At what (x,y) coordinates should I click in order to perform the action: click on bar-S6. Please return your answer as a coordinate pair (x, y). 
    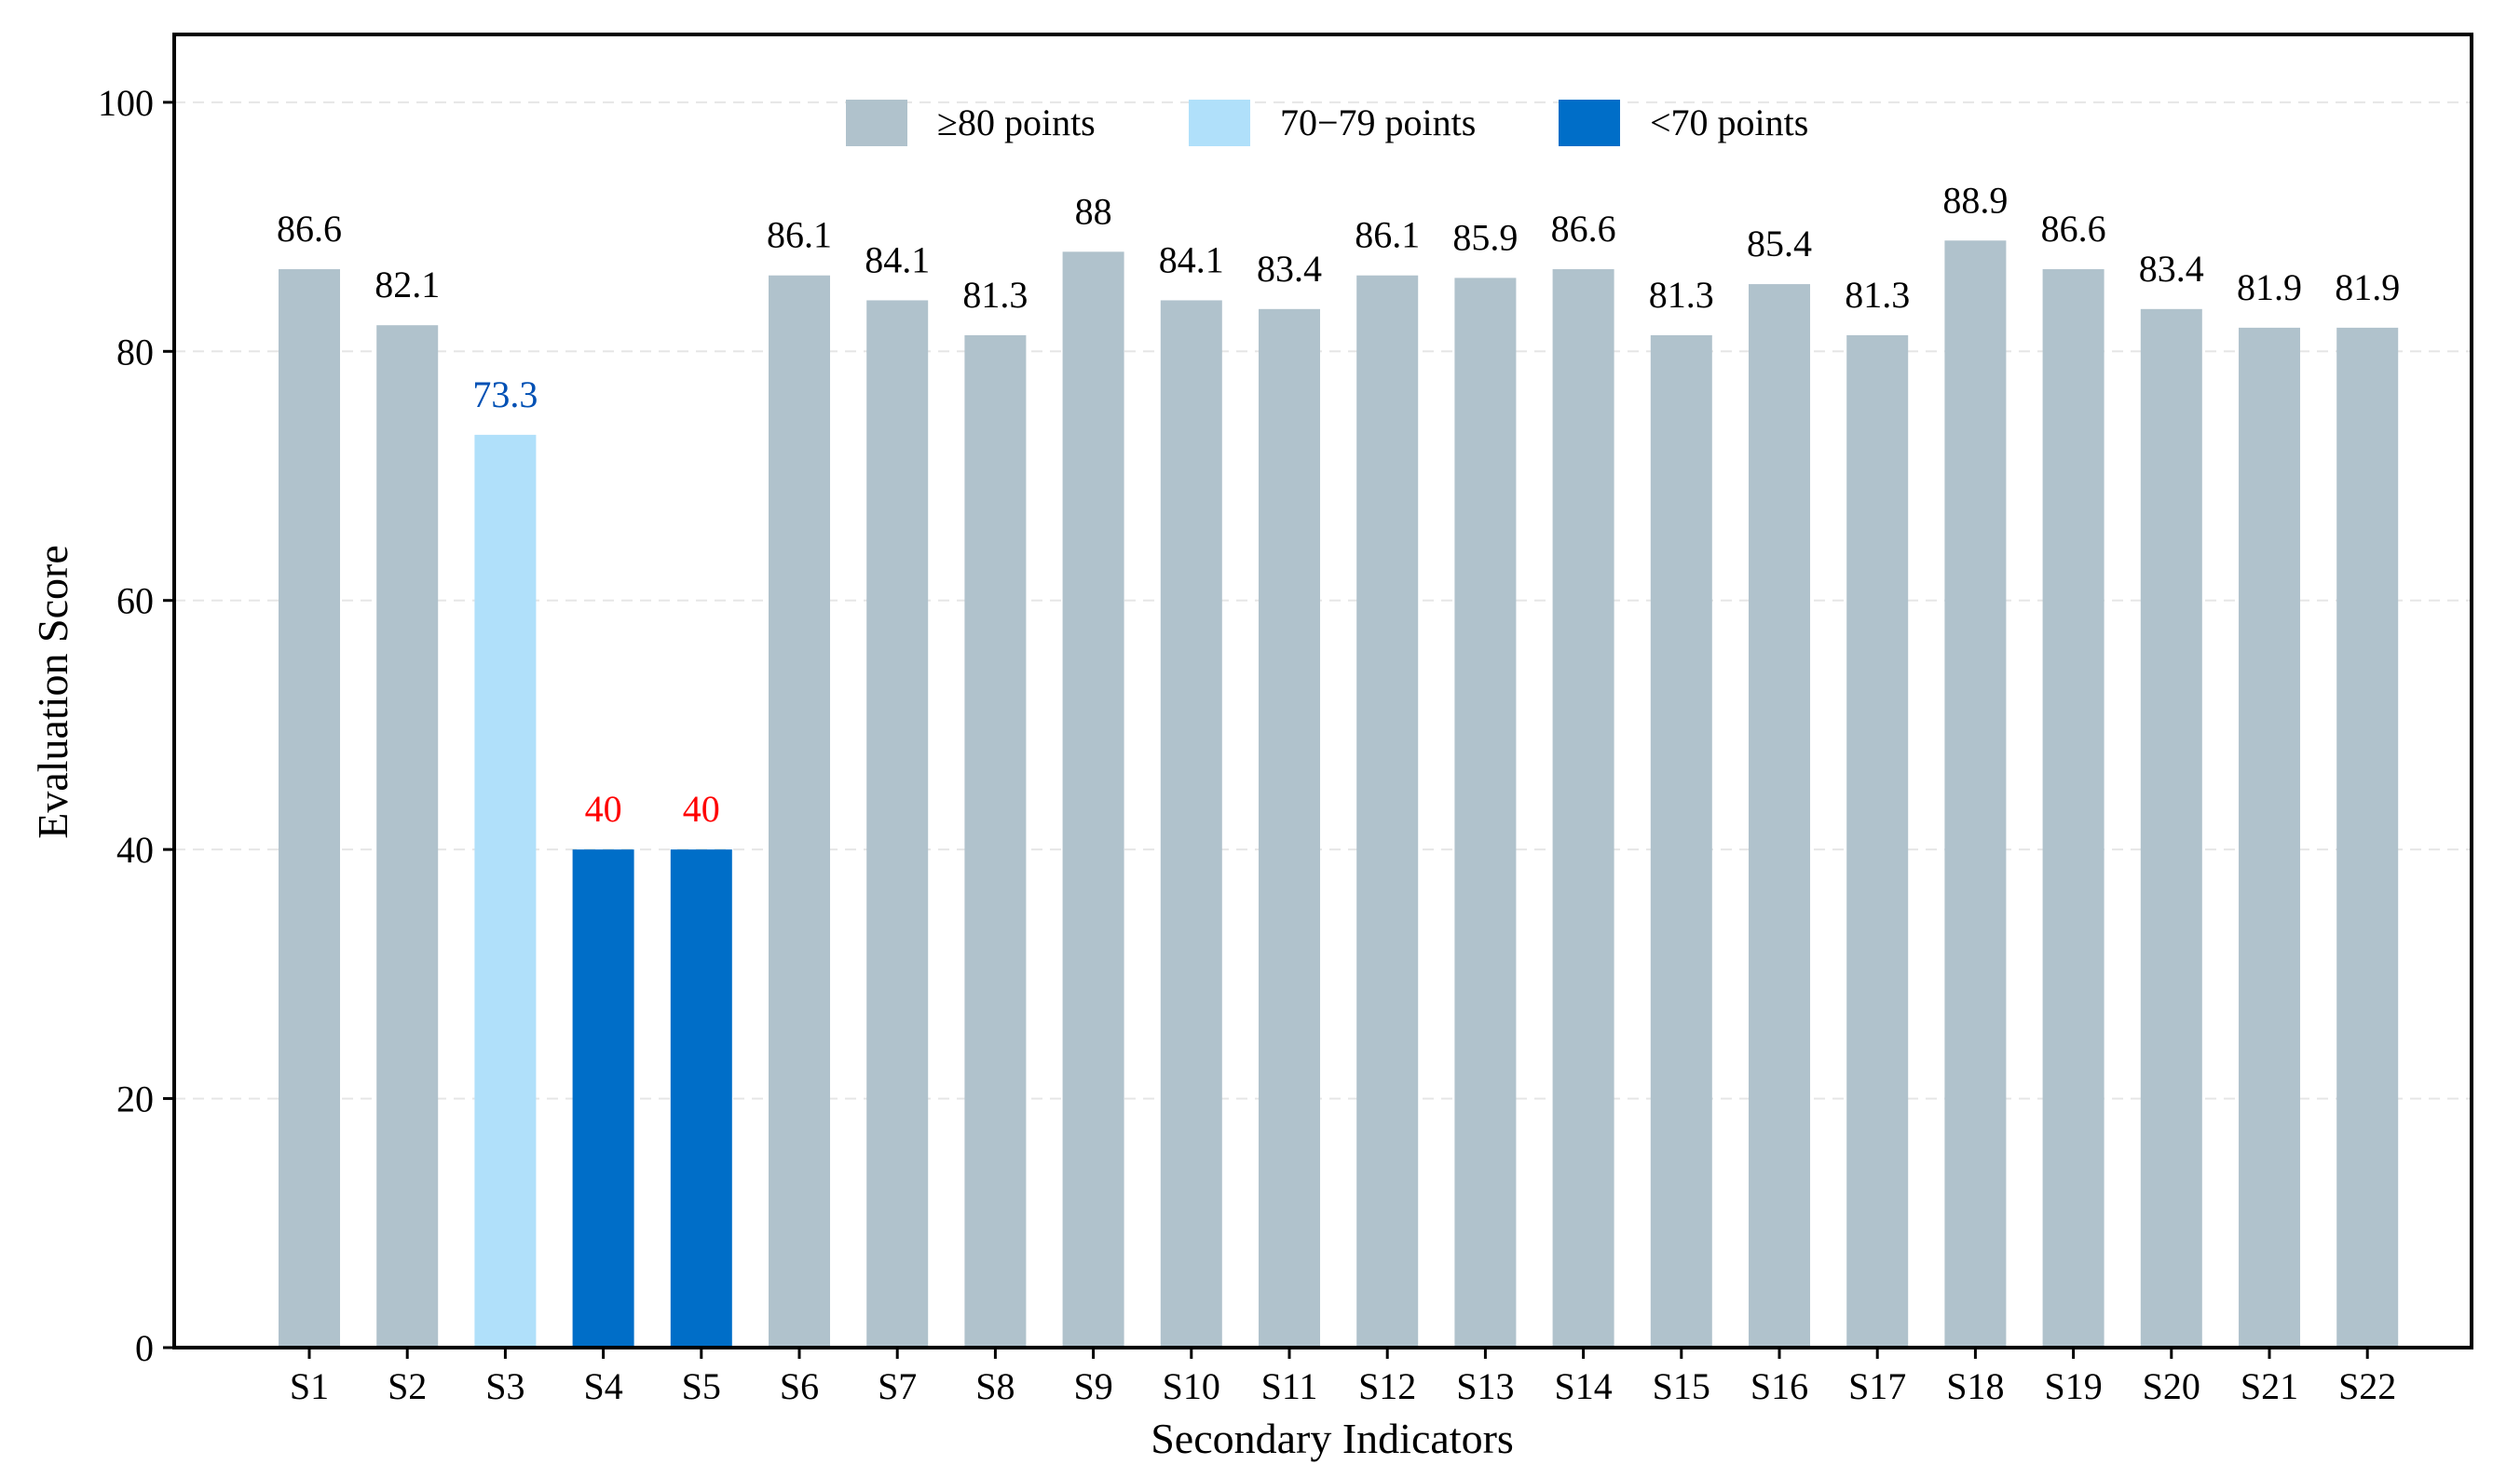
    Looking at the image, I should click on (799, 812).